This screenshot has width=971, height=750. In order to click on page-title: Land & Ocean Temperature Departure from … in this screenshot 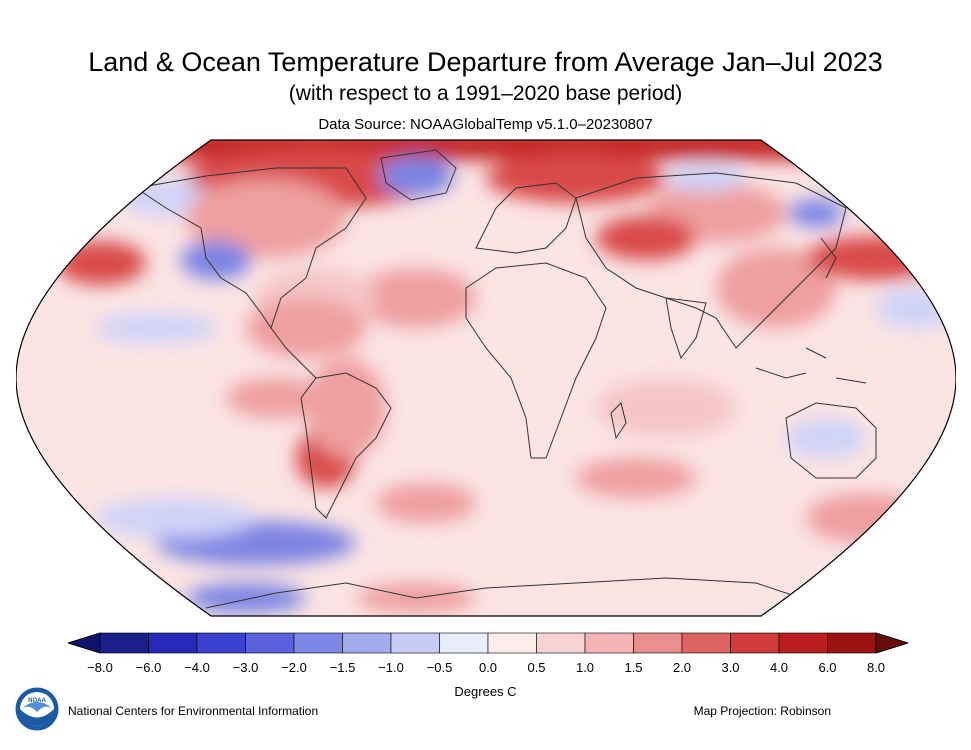, I will do `click(485, 62)`.